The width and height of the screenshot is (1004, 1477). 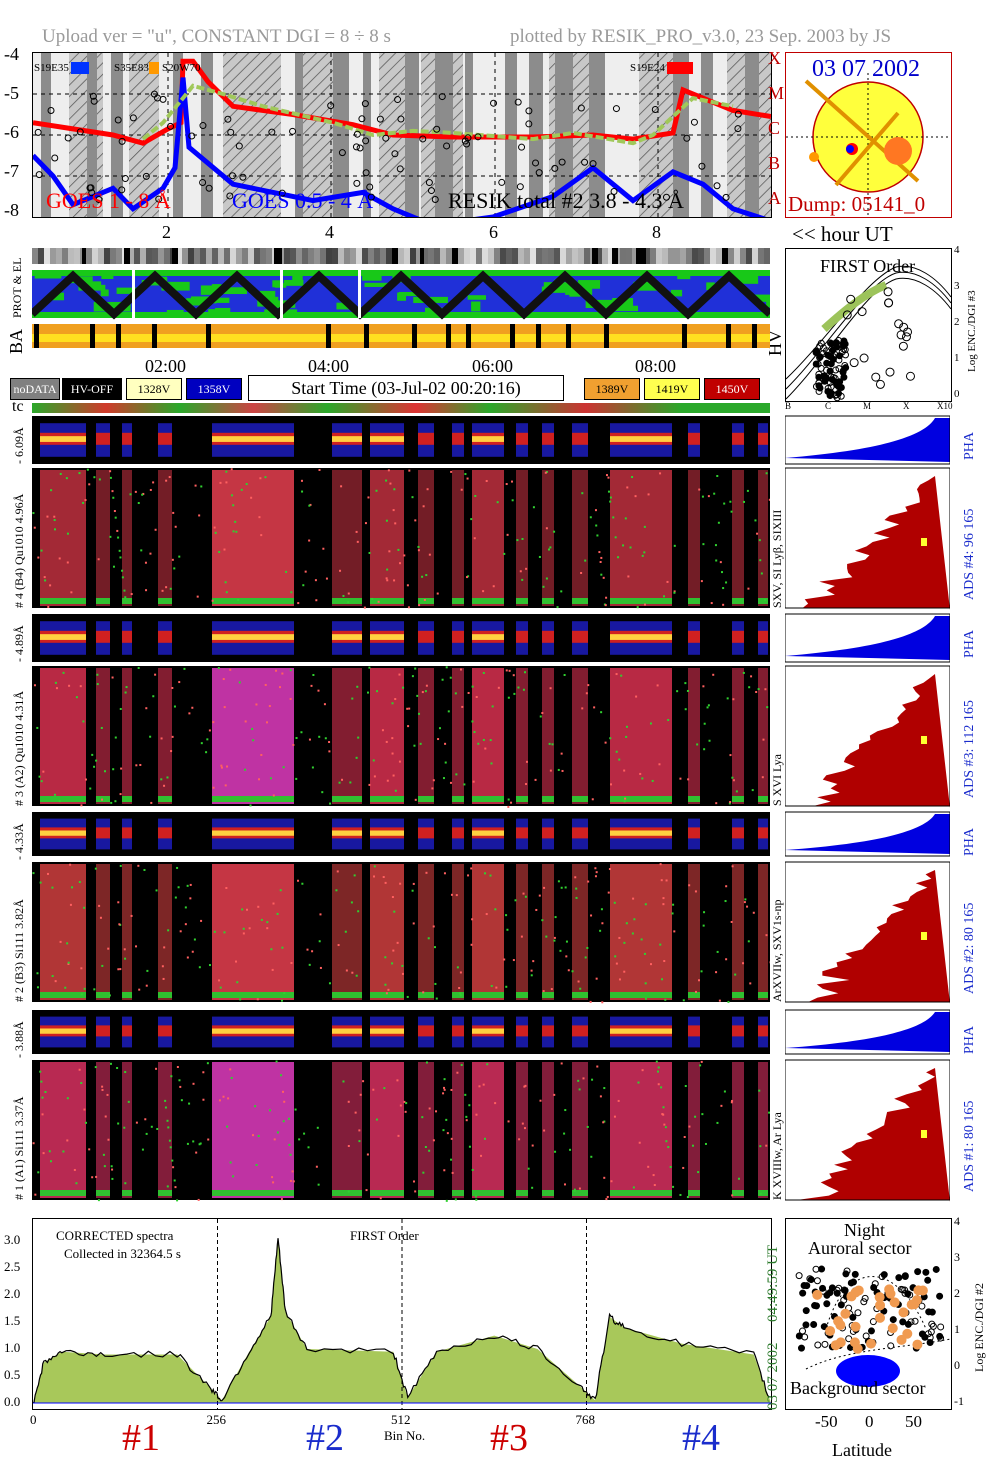 What do you see at coordinates (881, 741) in the screenshot?
I see `ads-histogram` at bounding box center [881, 741].